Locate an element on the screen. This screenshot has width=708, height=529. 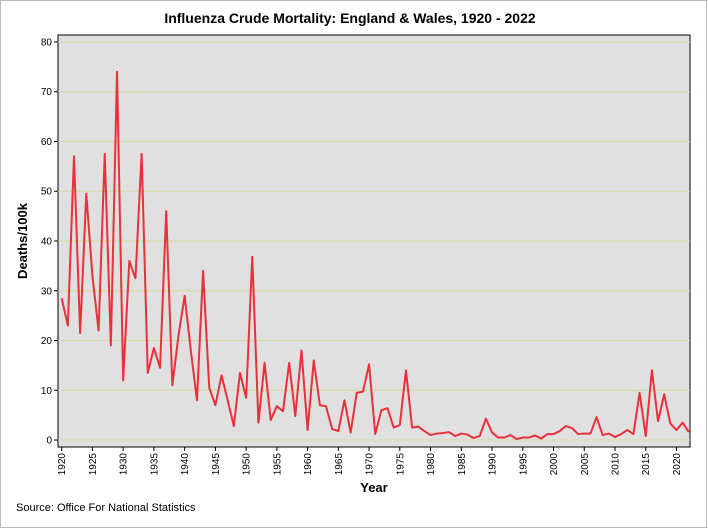
y-tick-label: 70 is located at coordinates (47, 92).